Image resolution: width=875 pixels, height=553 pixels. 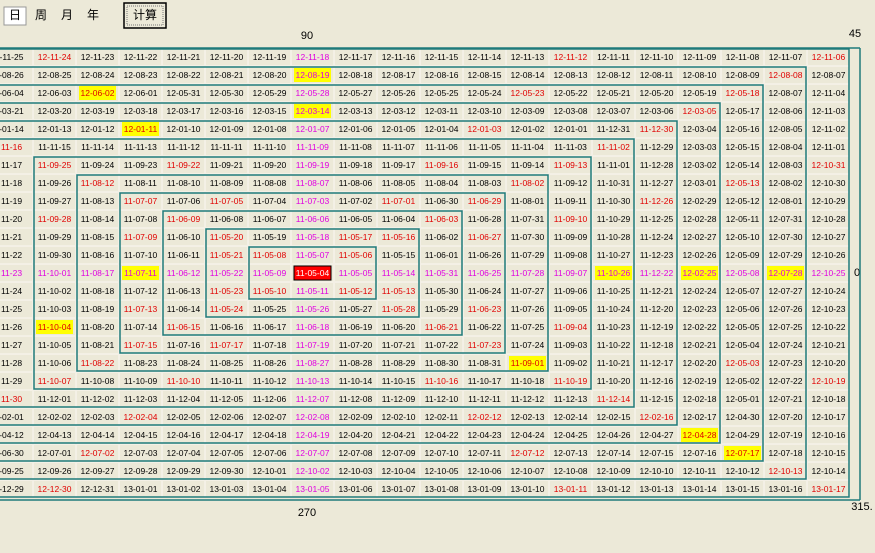 What do you see at coordinates (12, 93) in the screenshot?
I see `date-cell: -06-04` at bounding box center [12, 93].